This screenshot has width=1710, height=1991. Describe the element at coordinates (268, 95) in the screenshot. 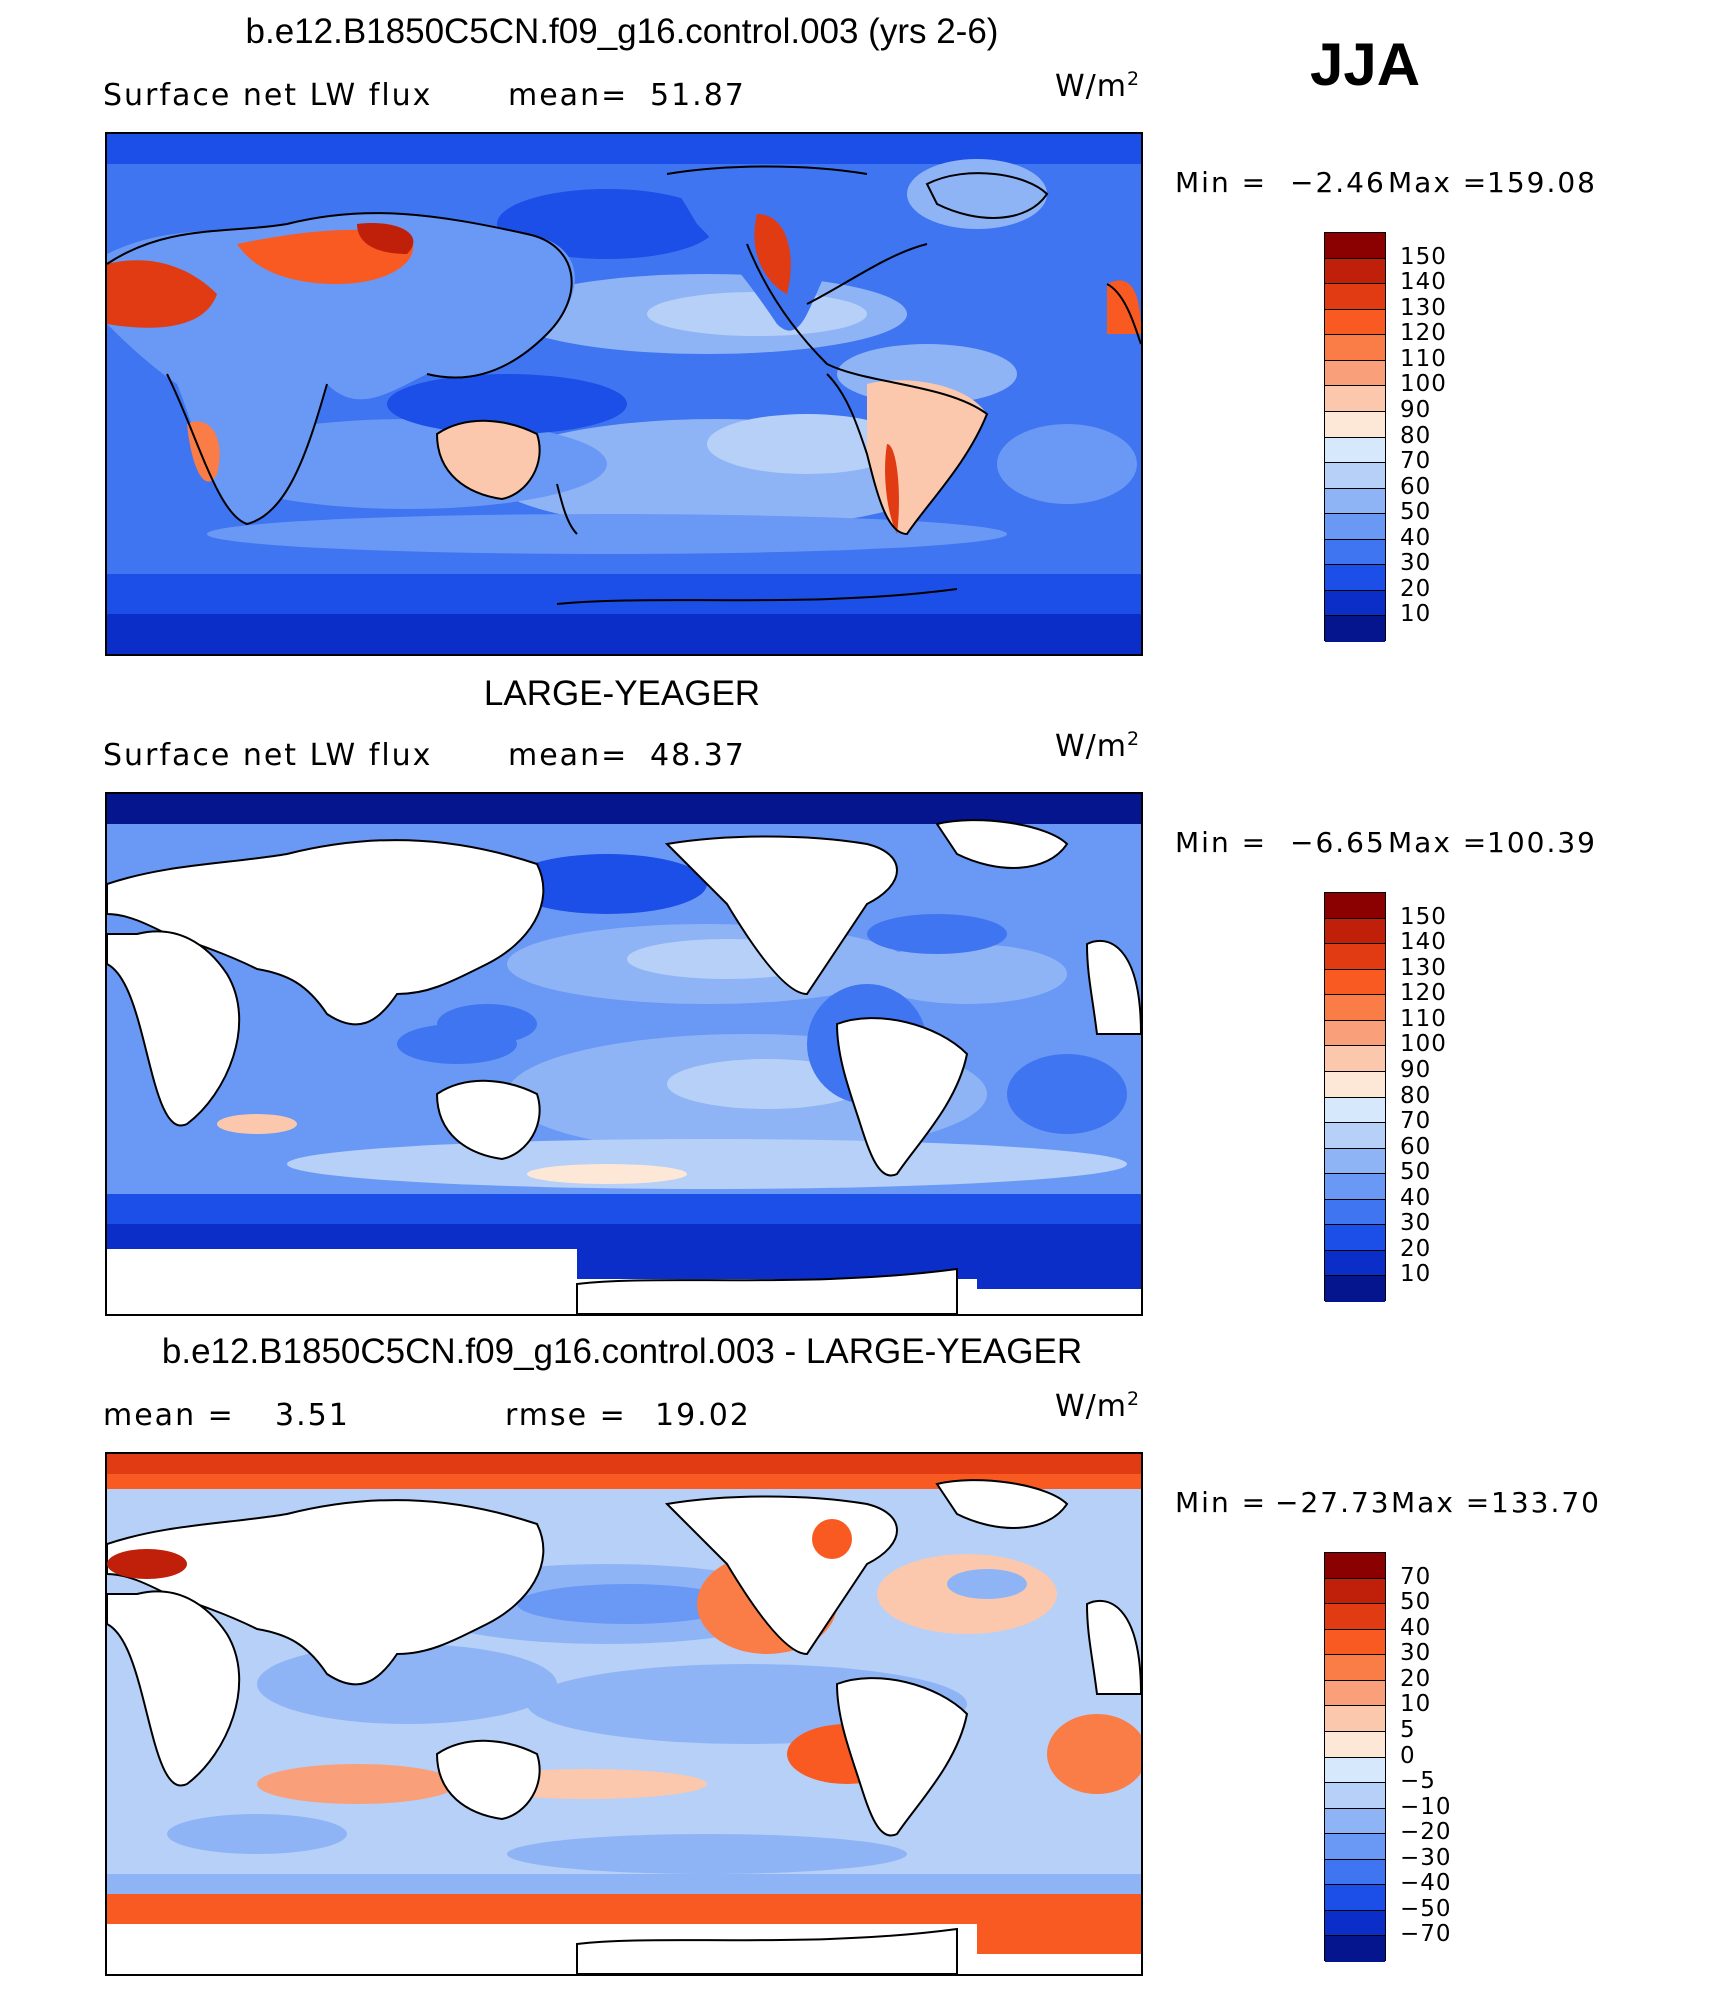

I see `panel1-variable: Surface net LW flux` at that location.